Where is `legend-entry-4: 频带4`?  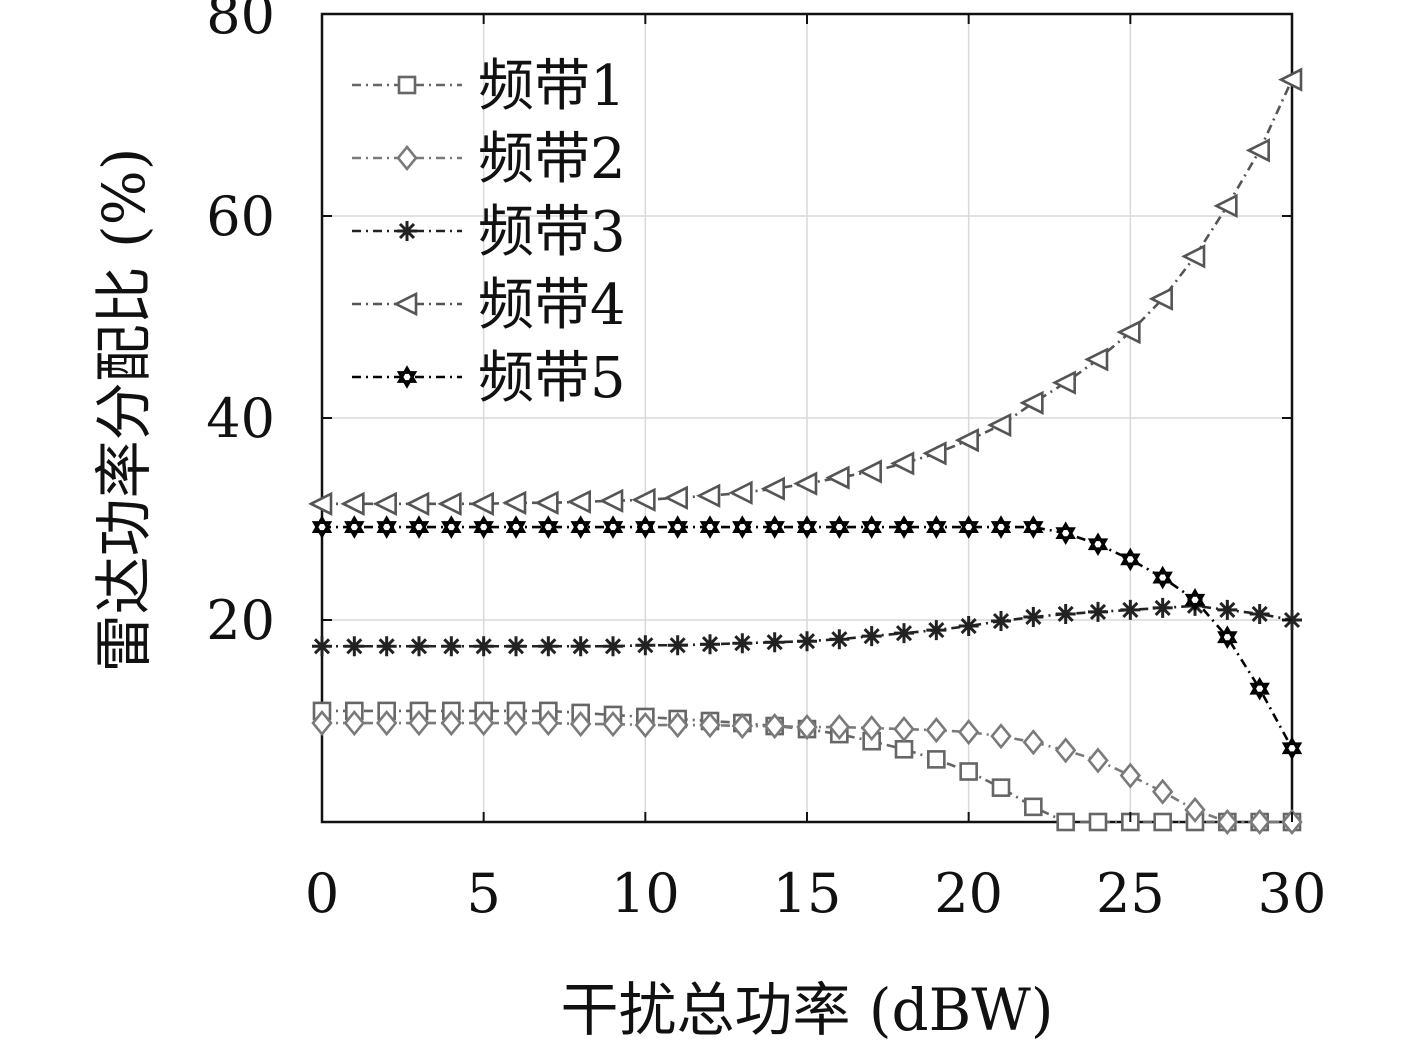
legend-entry-4: 频带4 is located at coordinates (489, 305).